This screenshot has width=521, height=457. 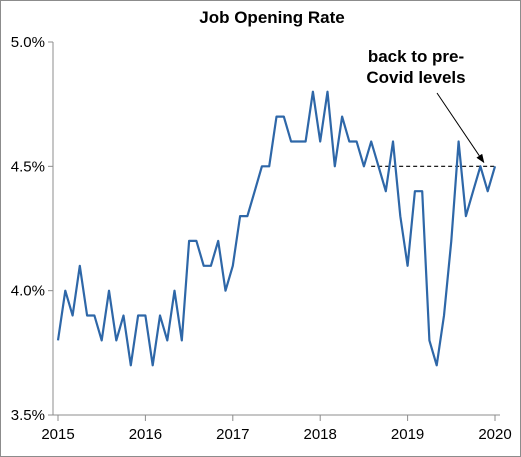 I want to click on y-axis-ticks: 3.5% 4.0% 4.5% 5.0%, so click(x=32, y=229).